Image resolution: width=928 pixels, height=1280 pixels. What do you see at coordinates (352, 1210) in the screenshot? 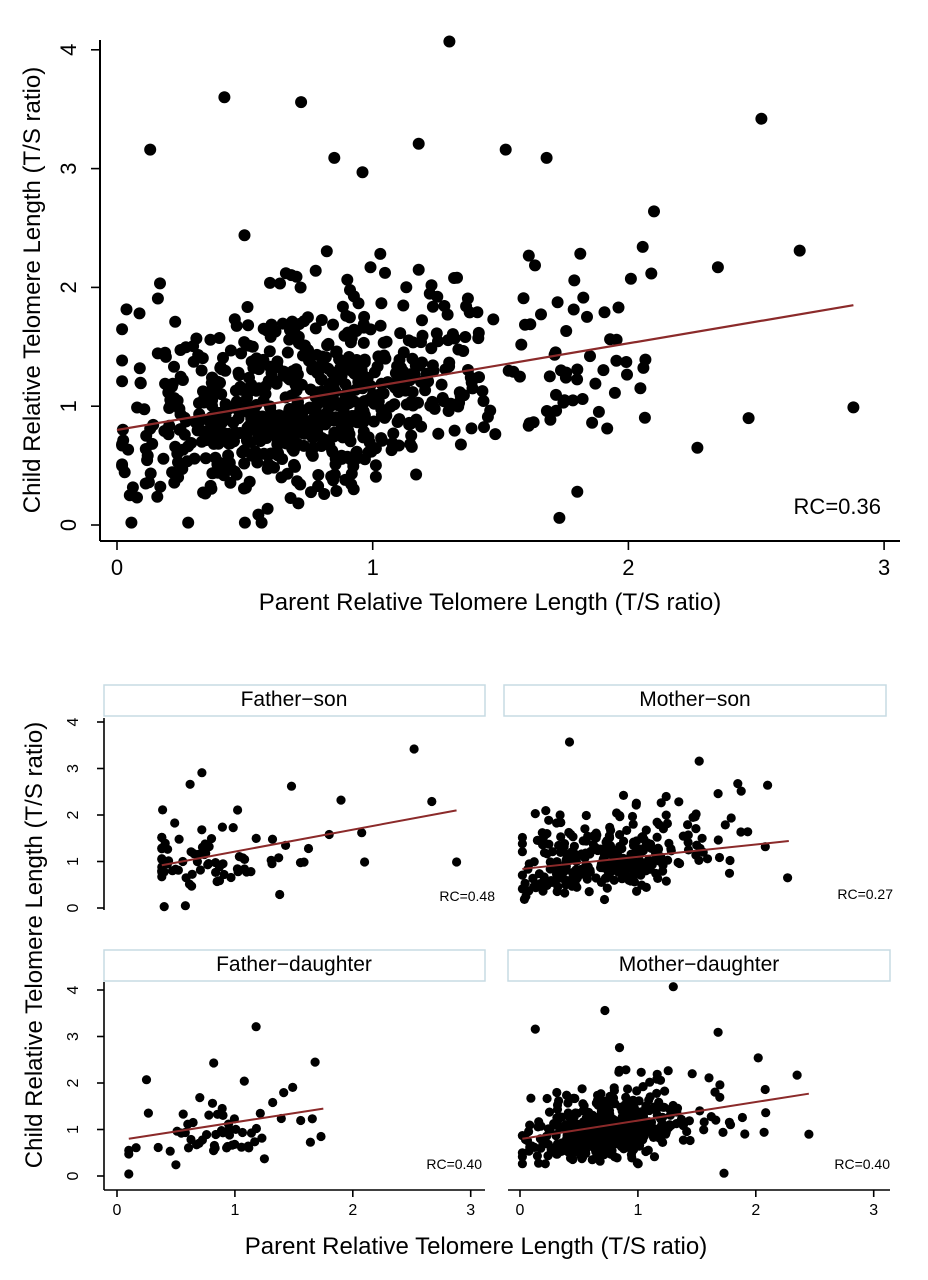
I see `x-tick-label: 2` at bounding box center [352, 1210].